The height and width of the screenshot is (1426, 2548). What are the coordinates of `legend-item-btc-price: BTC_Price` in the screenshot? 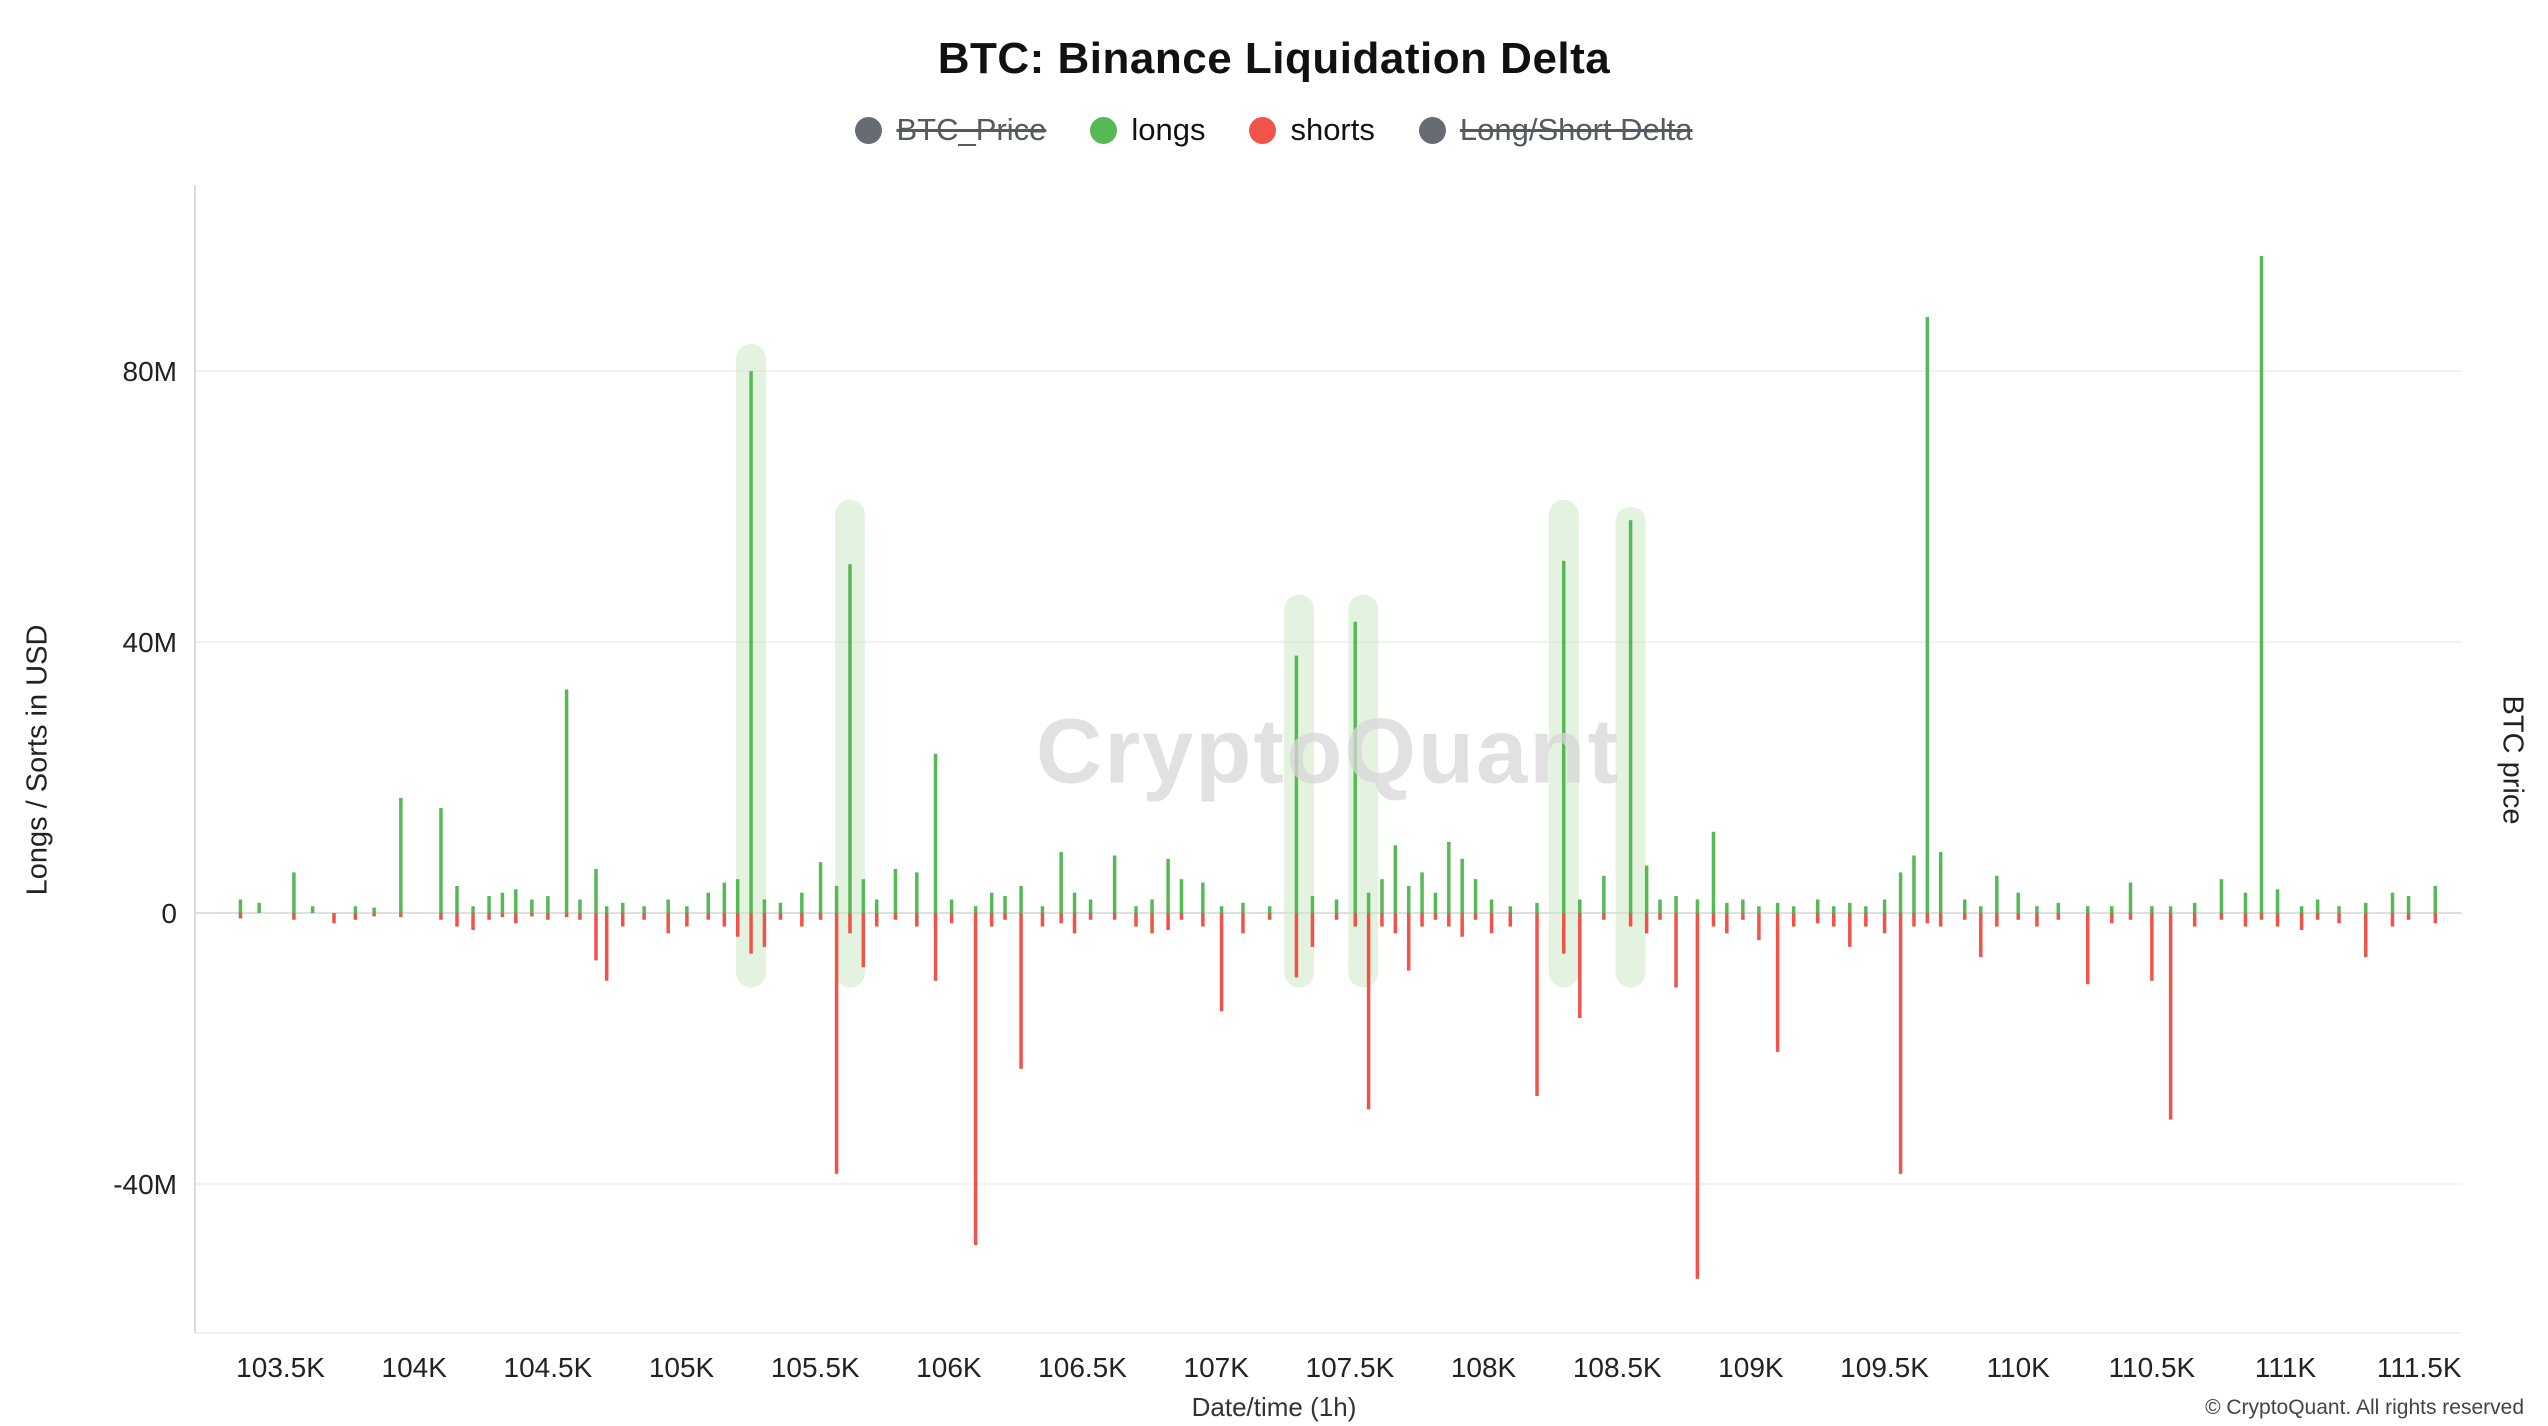 It's located at (950, 130).